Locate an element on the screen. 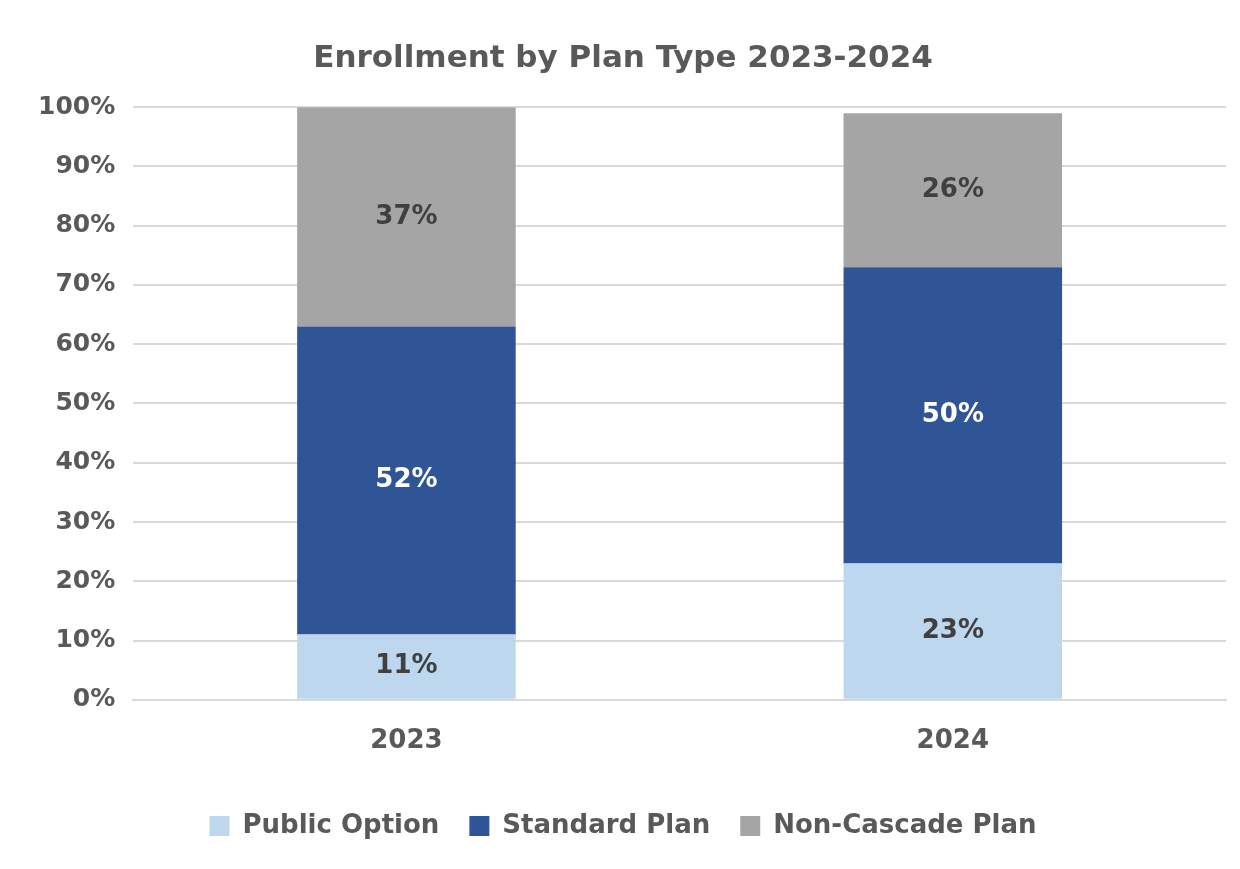 This screenshot has width=1240, height=869. y-tick-label: 40% is located at coordinates (85, 461).